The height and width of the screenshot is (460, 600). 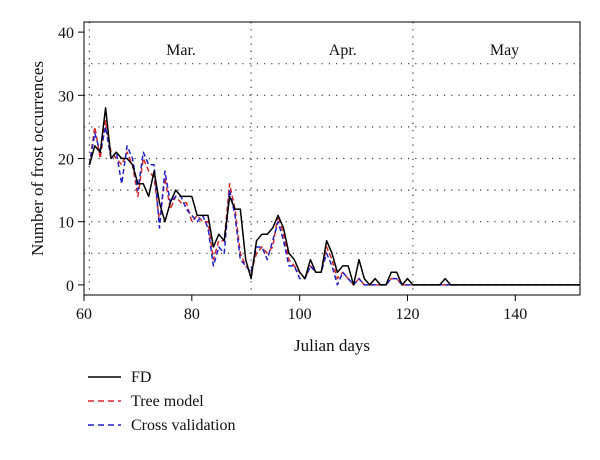 I want to click on month-labels: Mar. Apr. May, so click(x=342, y=50).